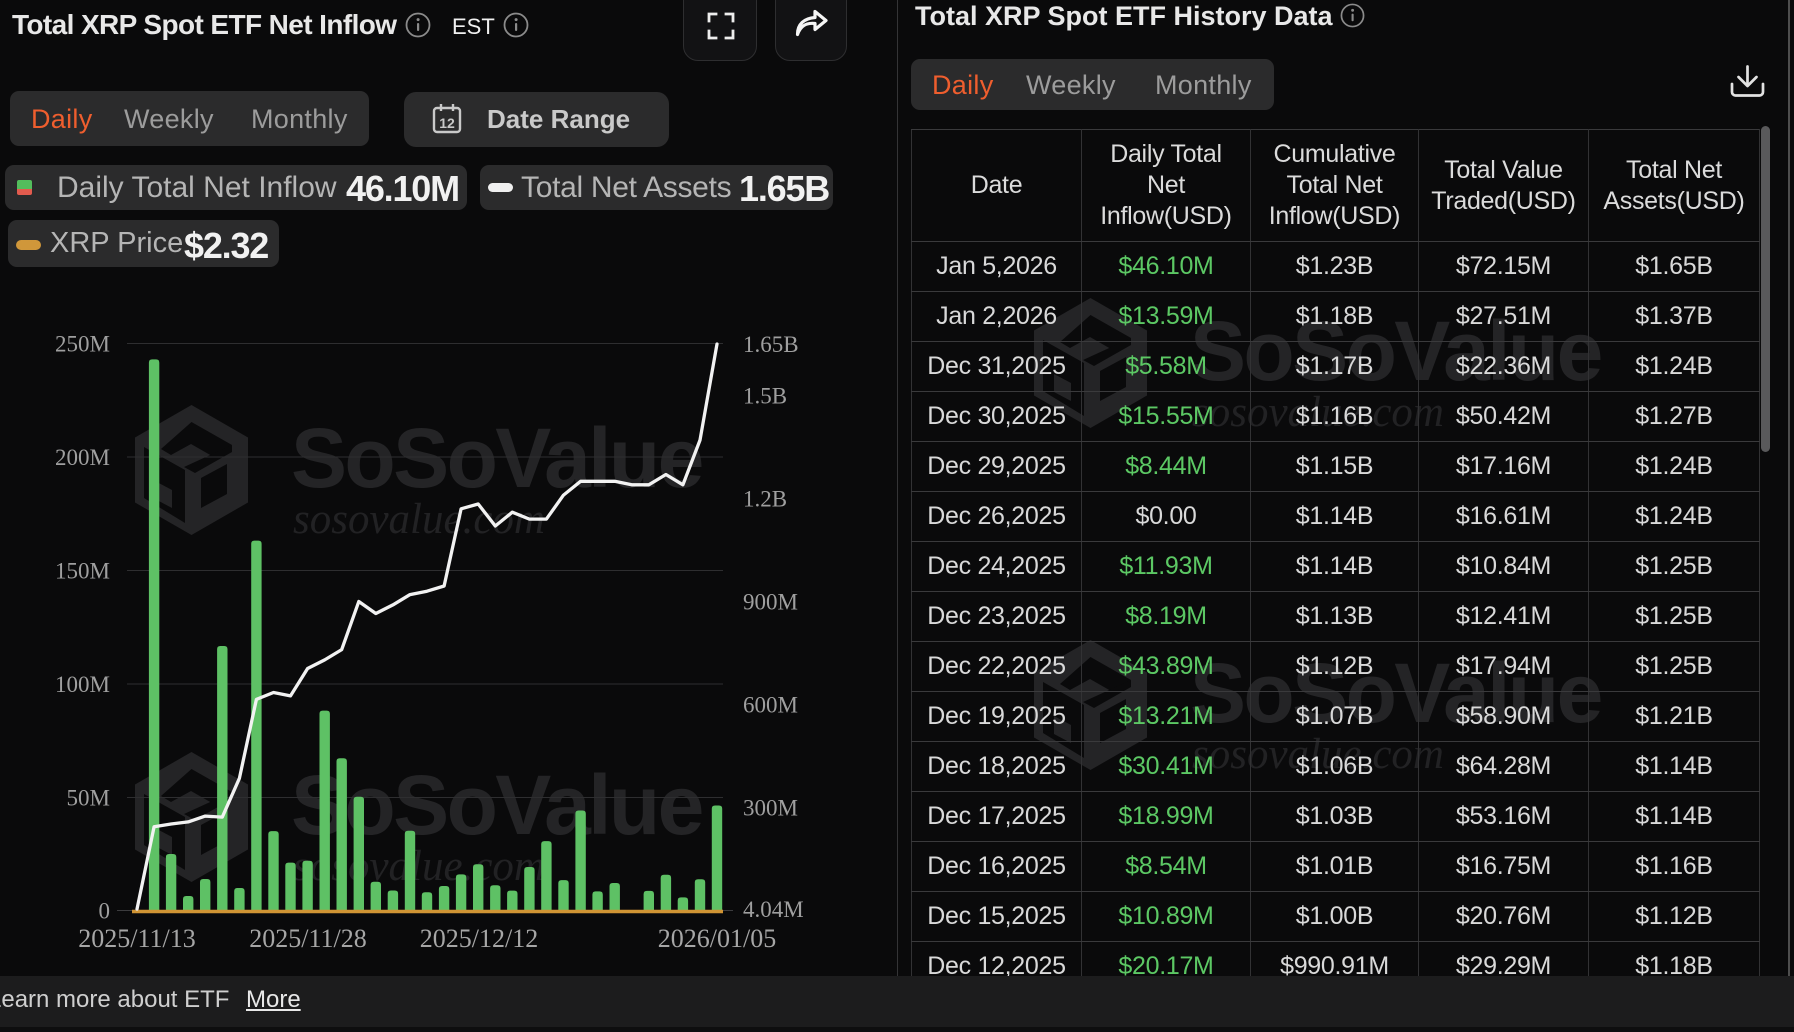 The height and width of the screenshot is (1032, 1794). I want to click on svg-text: 1.2B, so click(765, 499).